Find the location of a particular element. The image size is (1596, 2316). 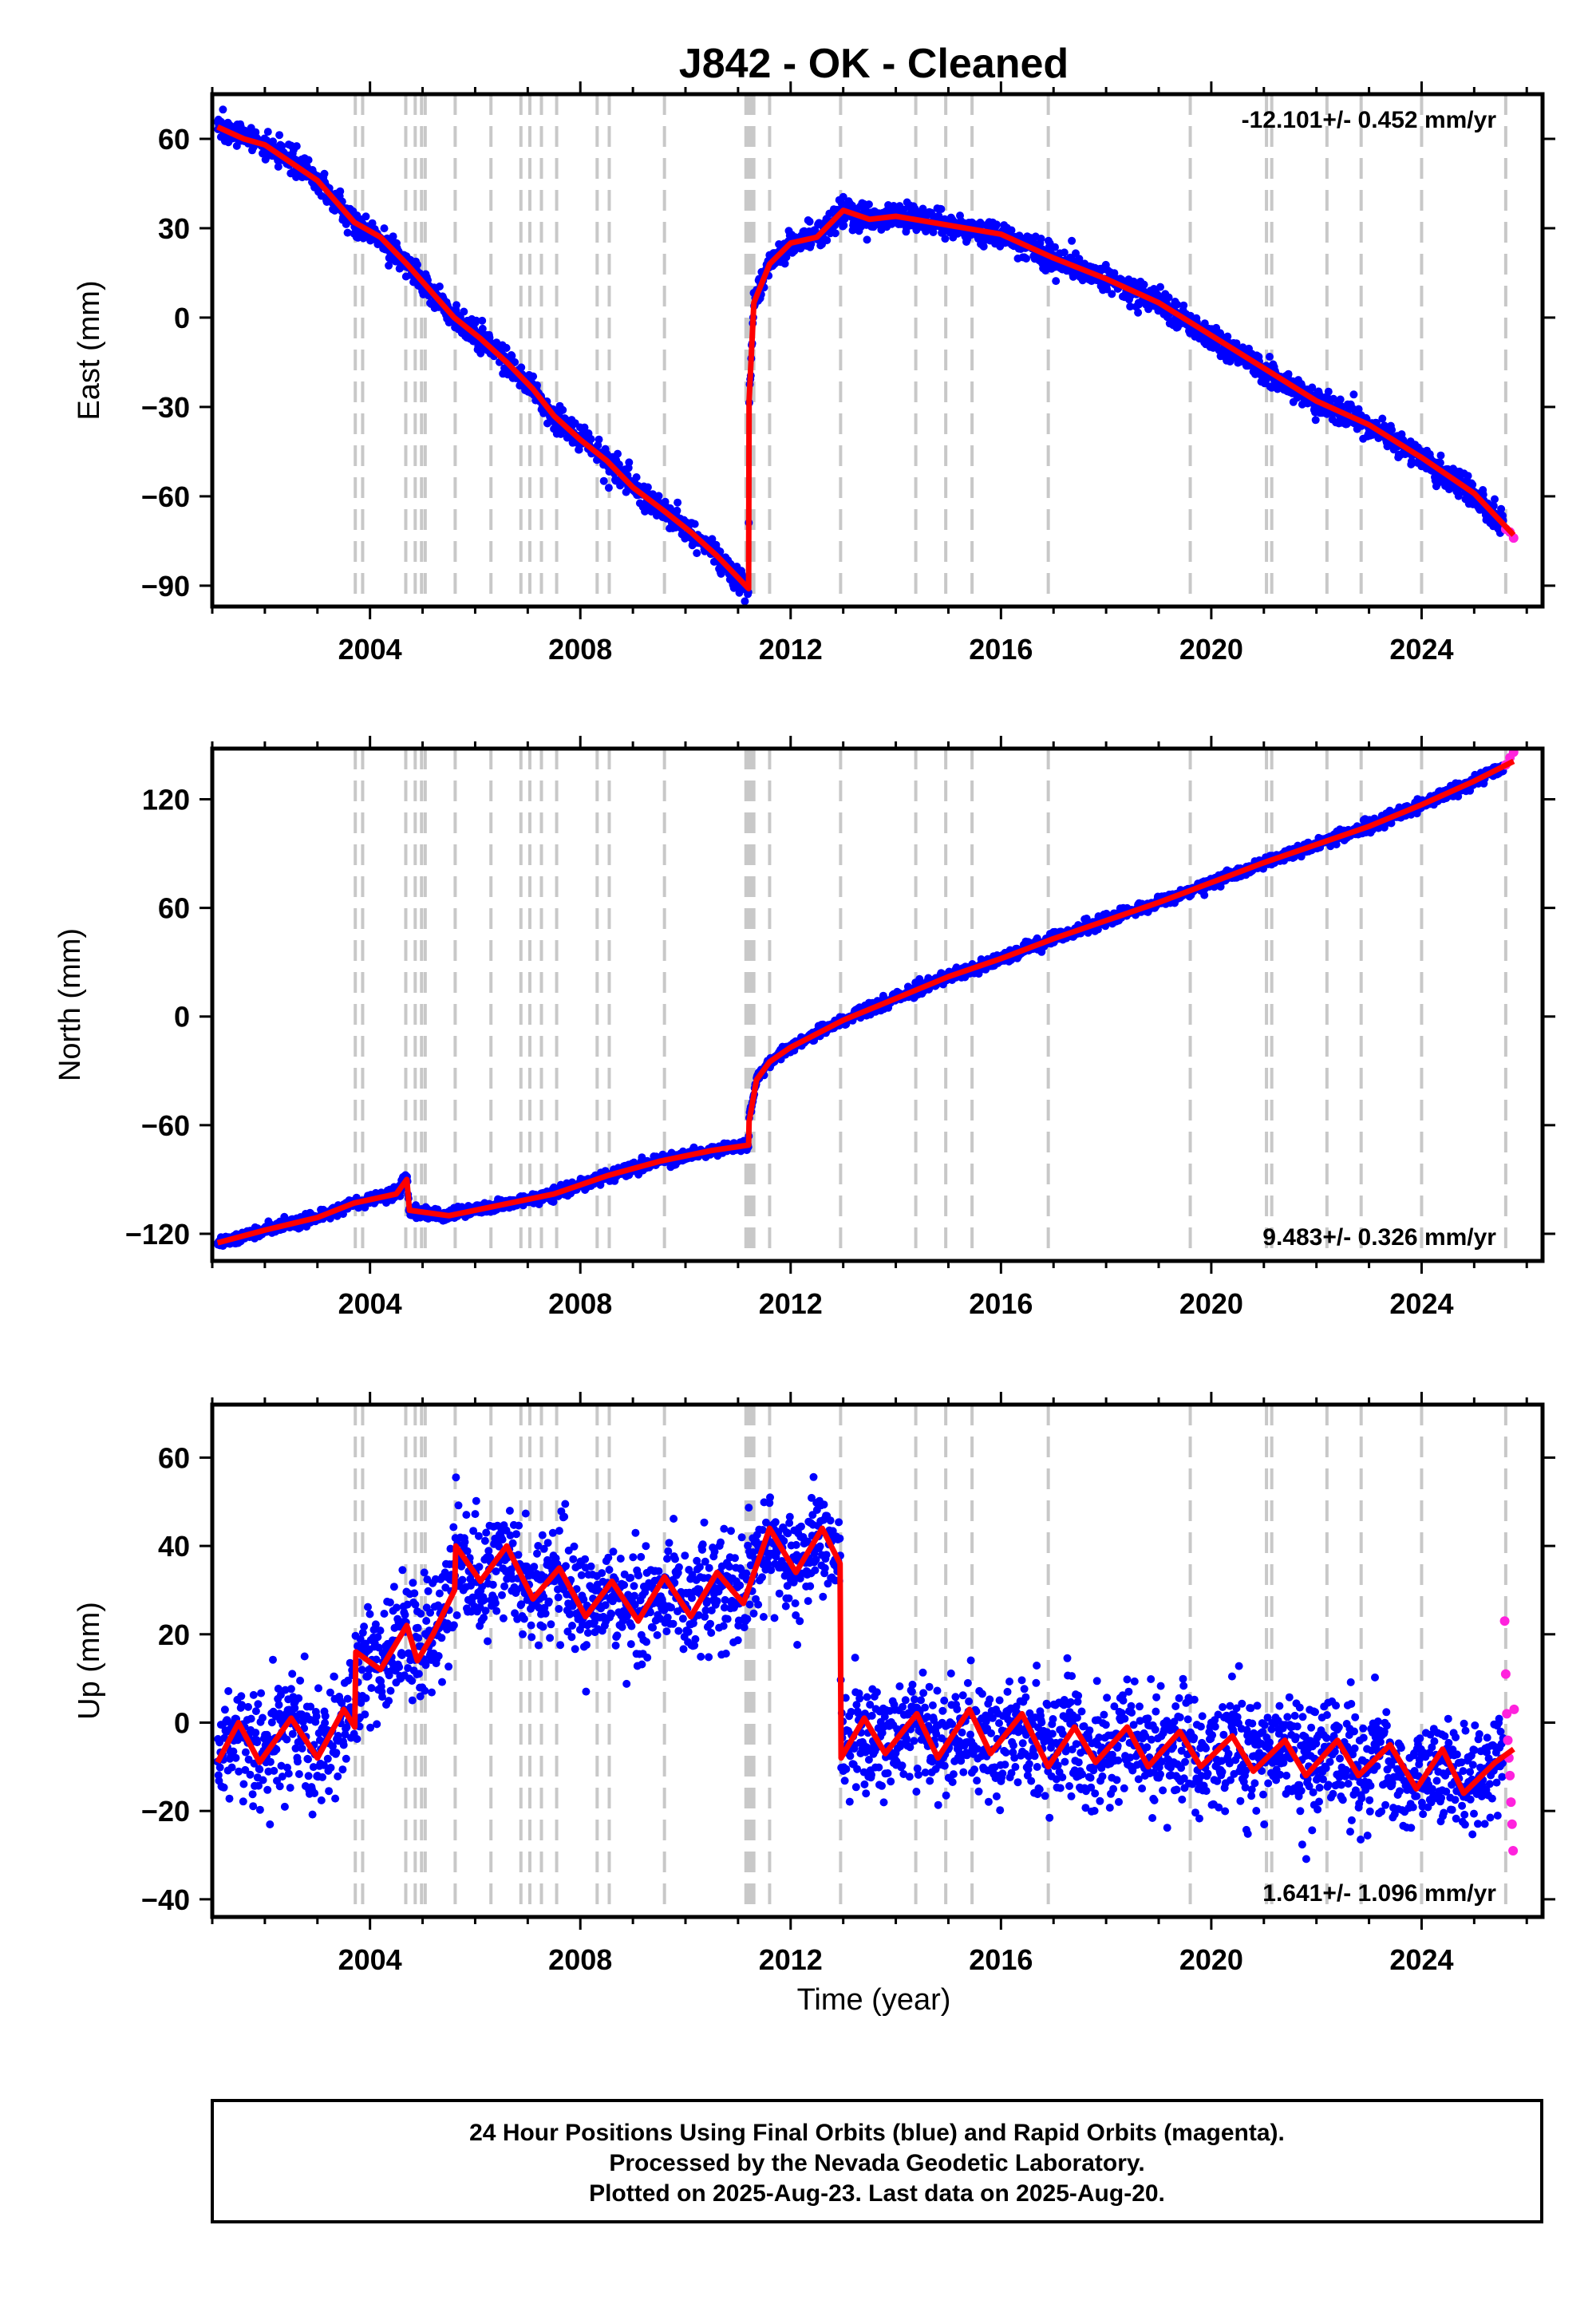

x-tick-label: 2024 is located at coordinates (1421, 649).